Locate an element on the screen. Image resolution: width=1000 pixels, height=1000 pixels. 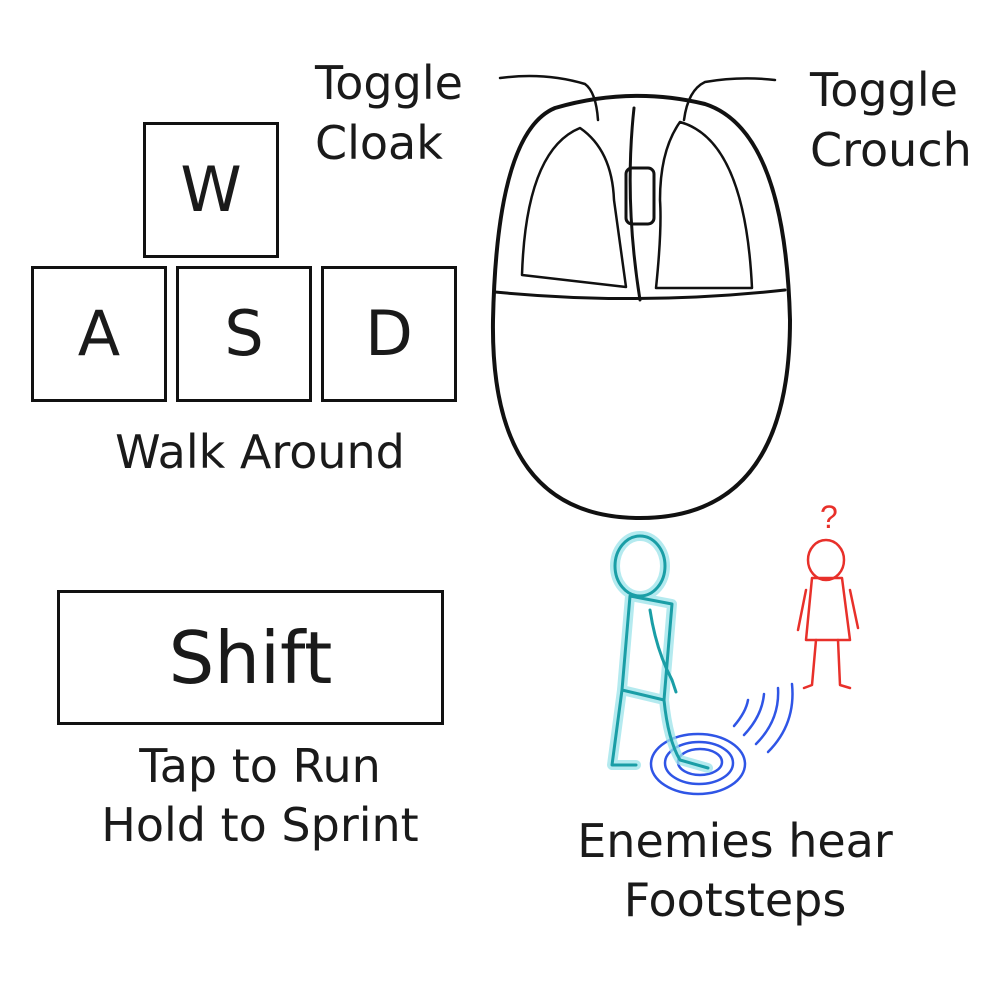
mouse-right-button-inner is located at coordinates (704, 205).